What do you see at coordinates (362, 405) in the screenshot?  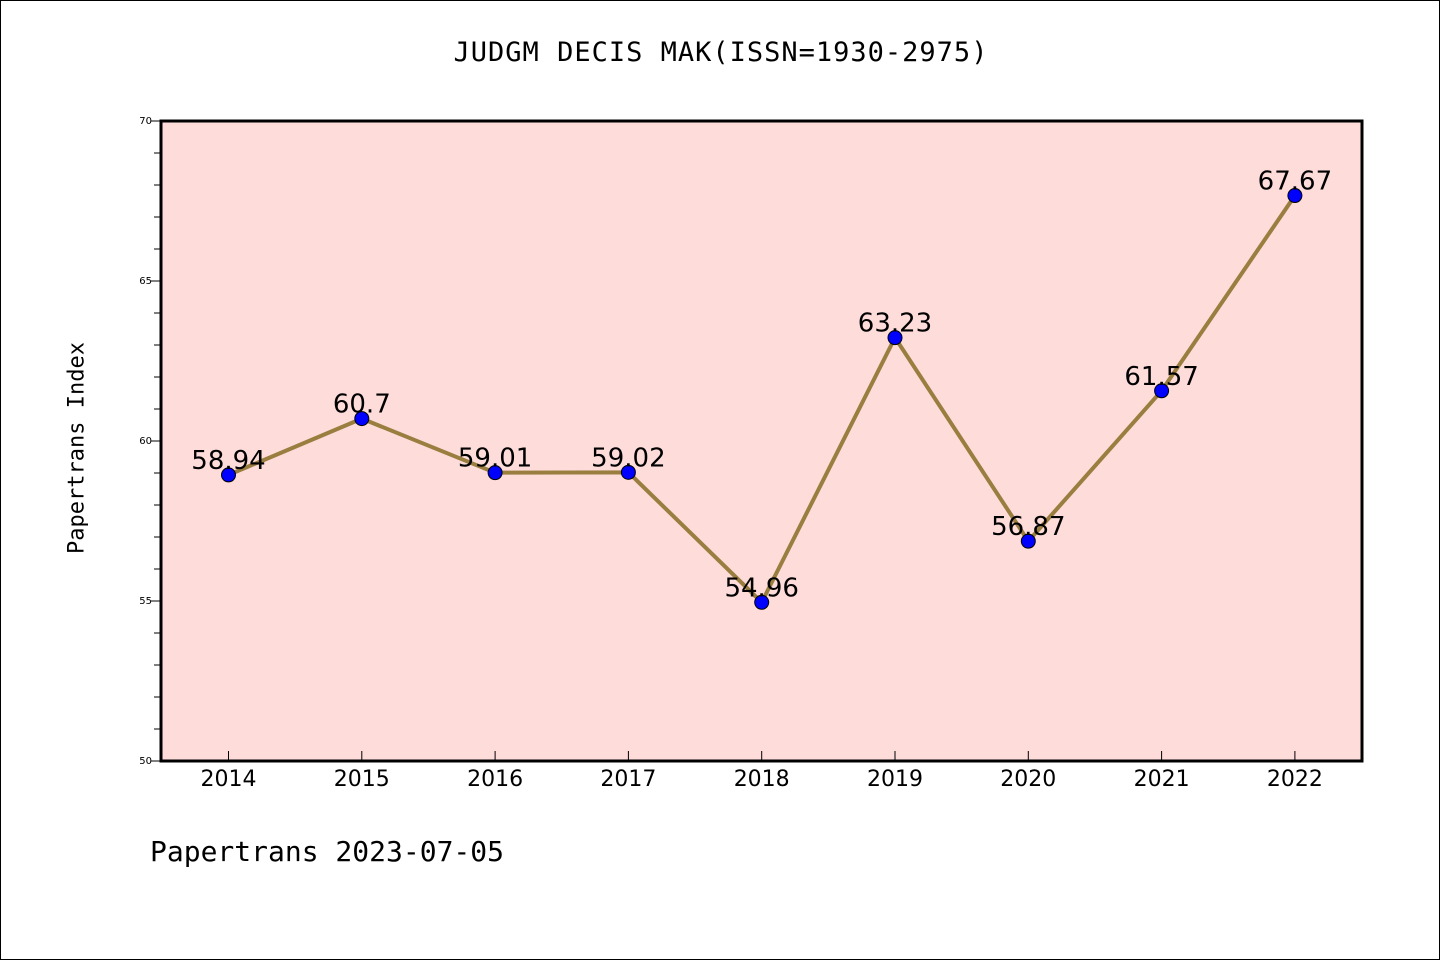 I see `data-label: 60.7` at bounding box center [362, 405].